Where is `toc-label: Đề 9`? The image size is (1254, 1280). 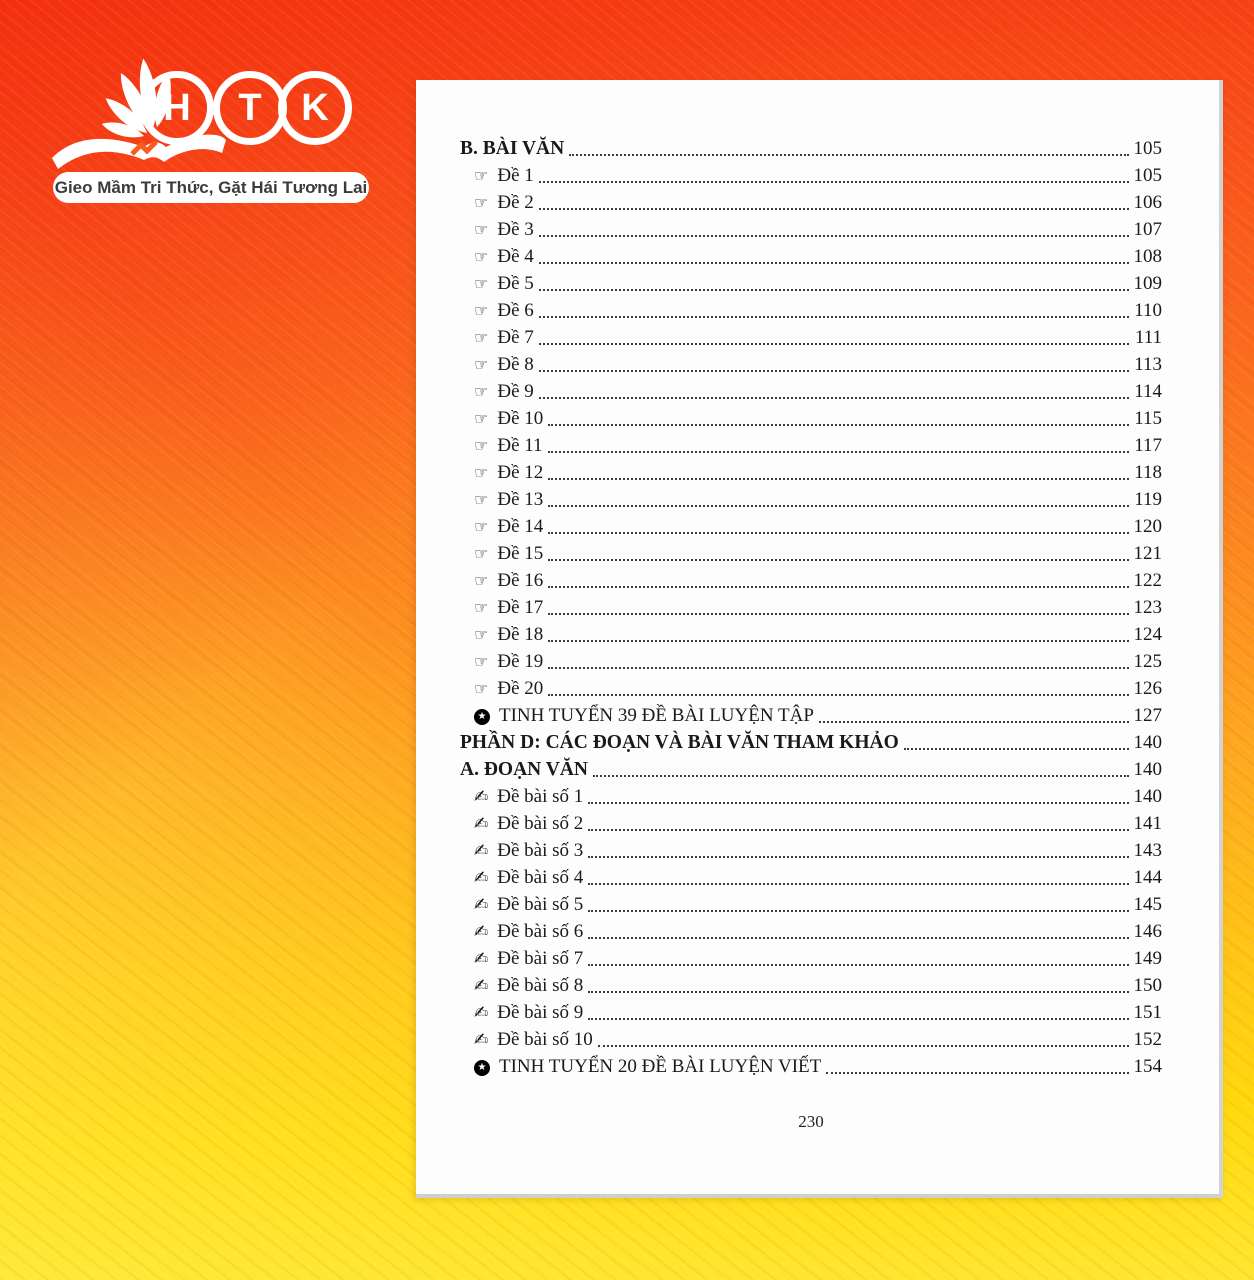 toc-label: Đề 9 is located at coordinates (515, 391).